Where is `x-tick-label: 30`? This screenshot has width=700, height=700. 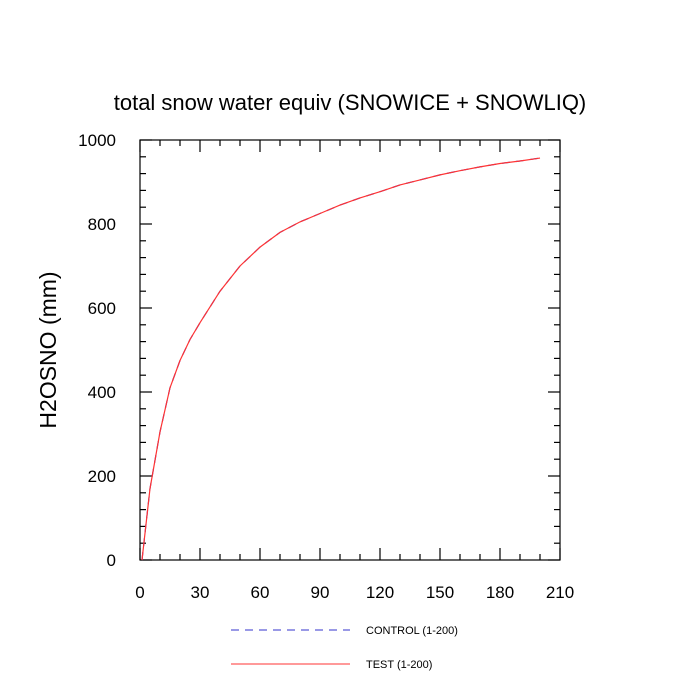 x-tick-label: 30 is located at coordinates (200, 592).